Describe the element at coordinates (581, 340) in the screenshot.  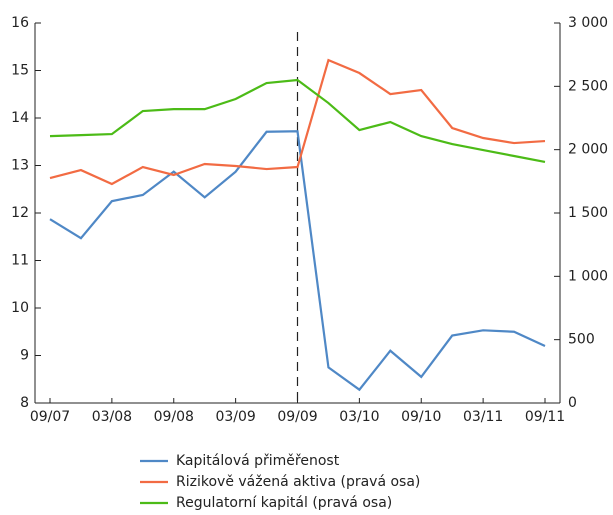
I see `y2-tick-label: 500` at that location.